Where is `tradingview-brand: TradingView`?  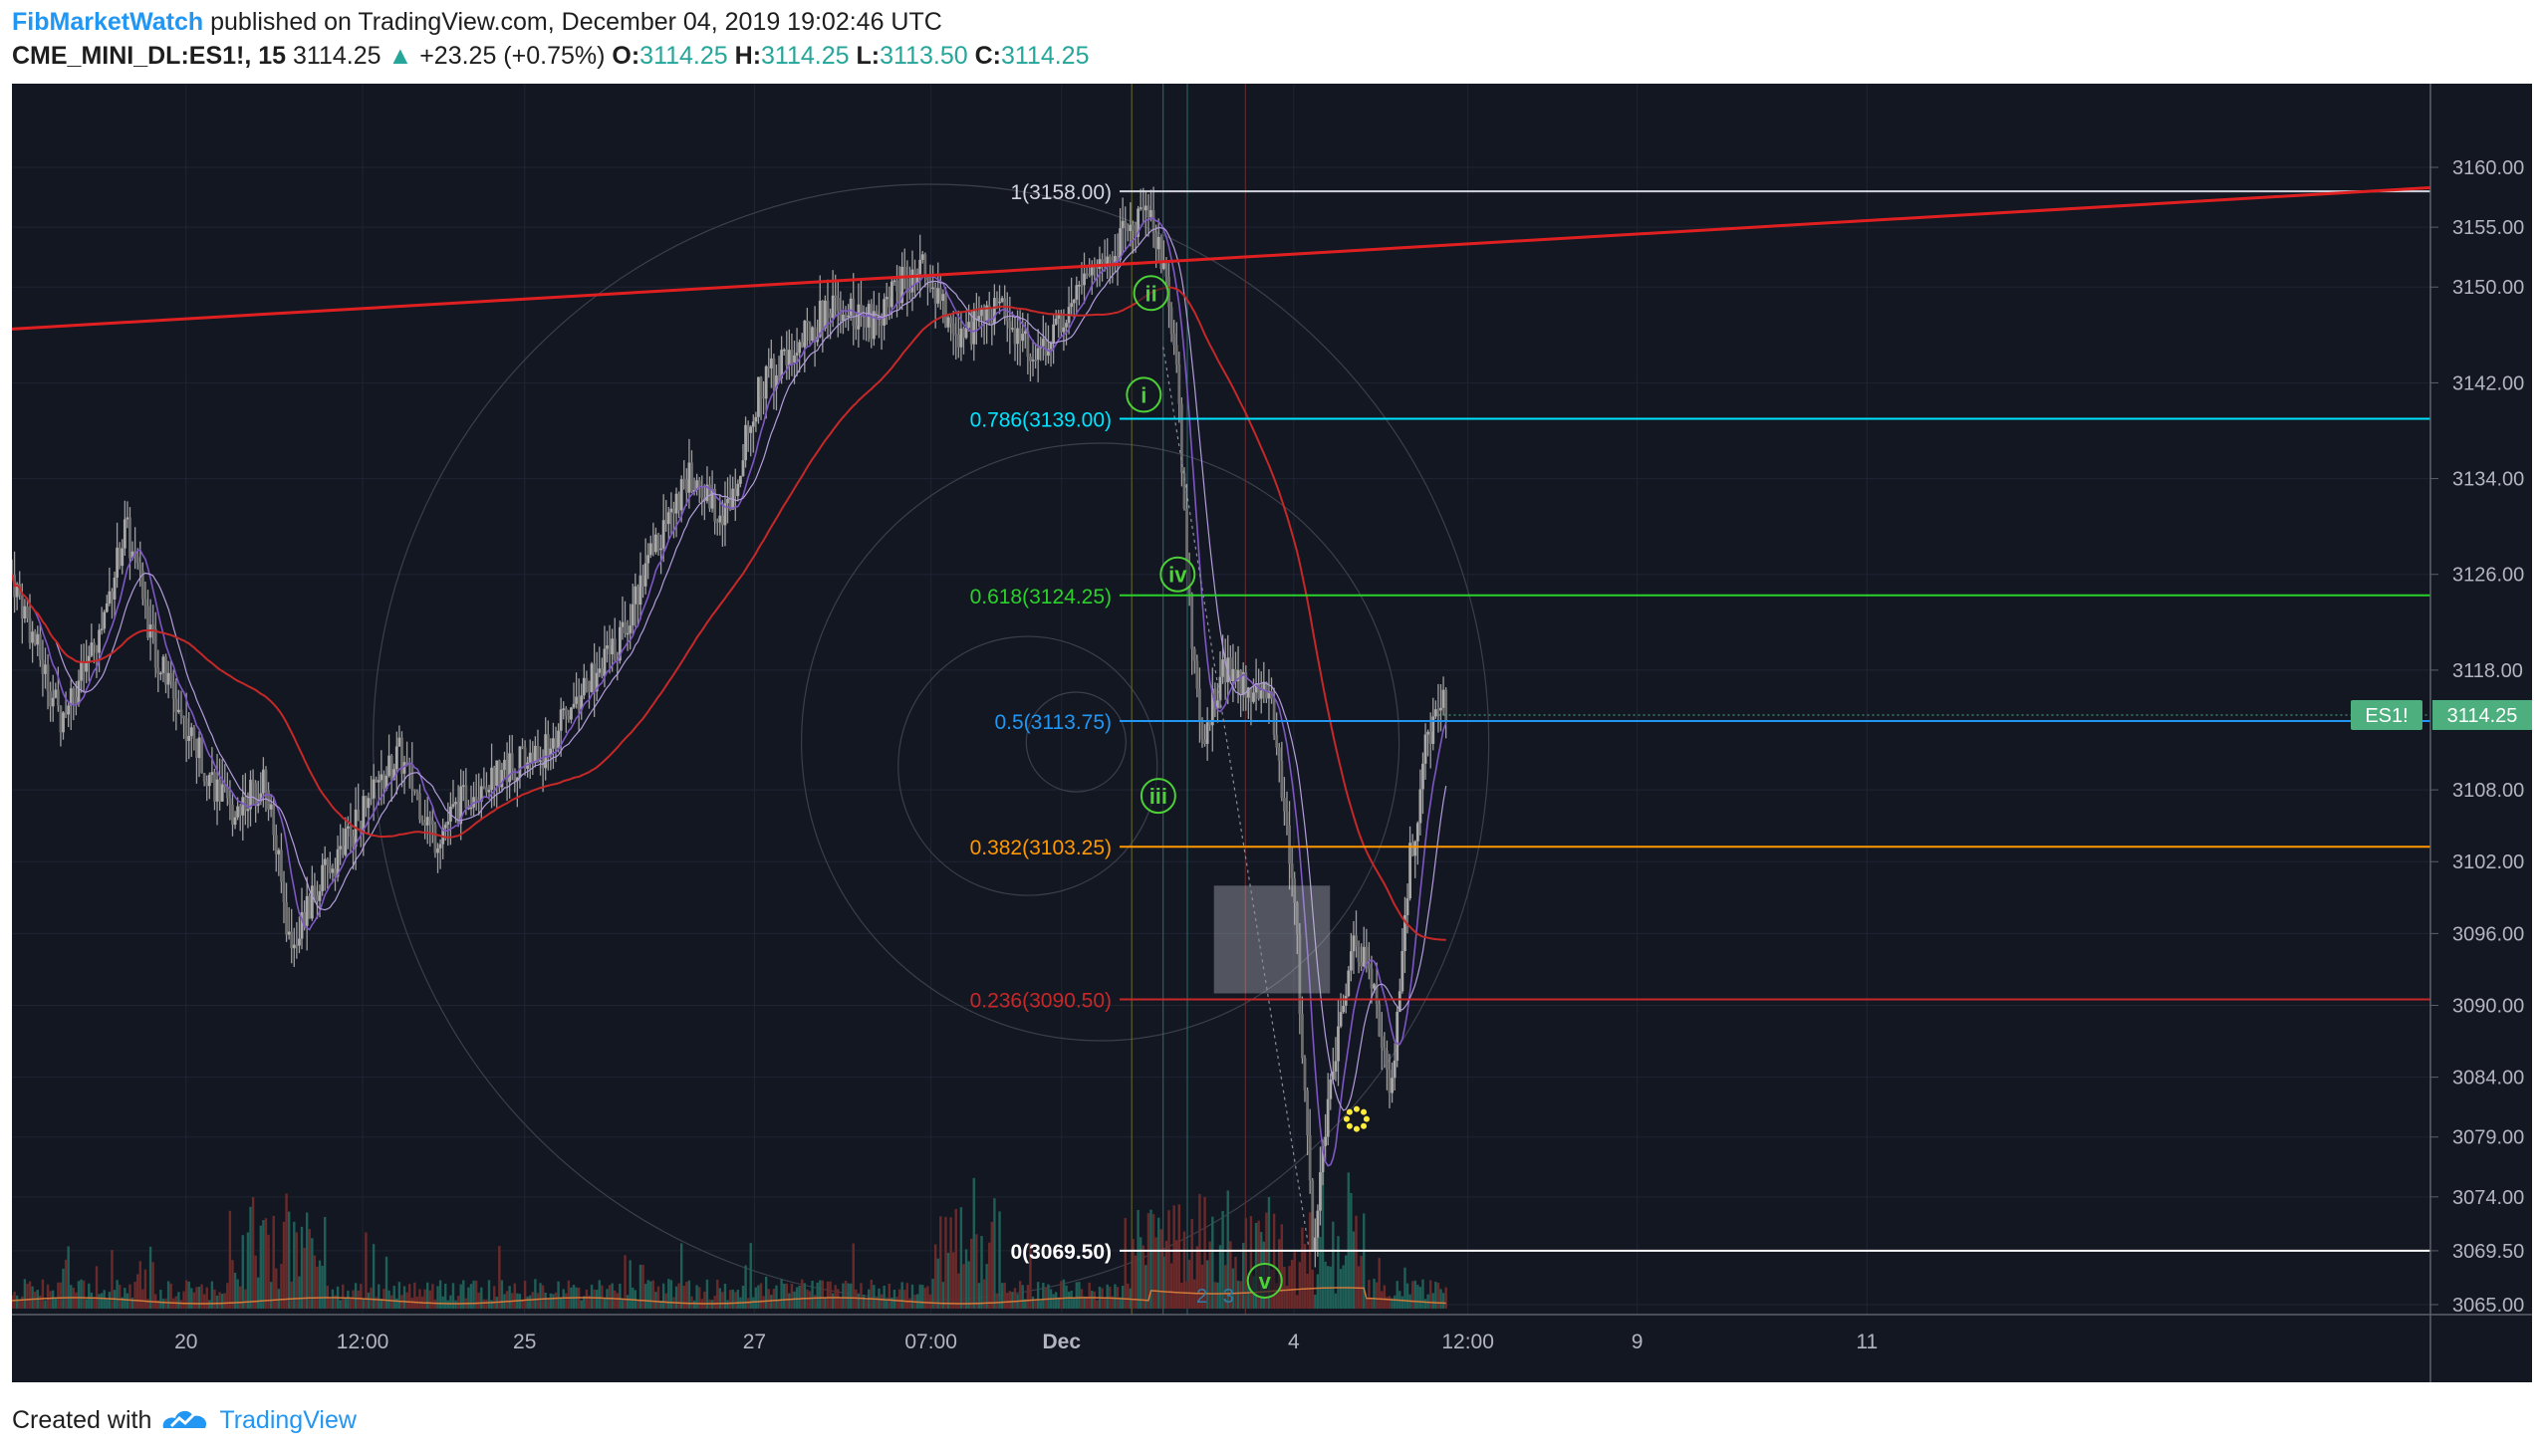 tradingview-brand: TradingView is located at coordinates (288, 1420).